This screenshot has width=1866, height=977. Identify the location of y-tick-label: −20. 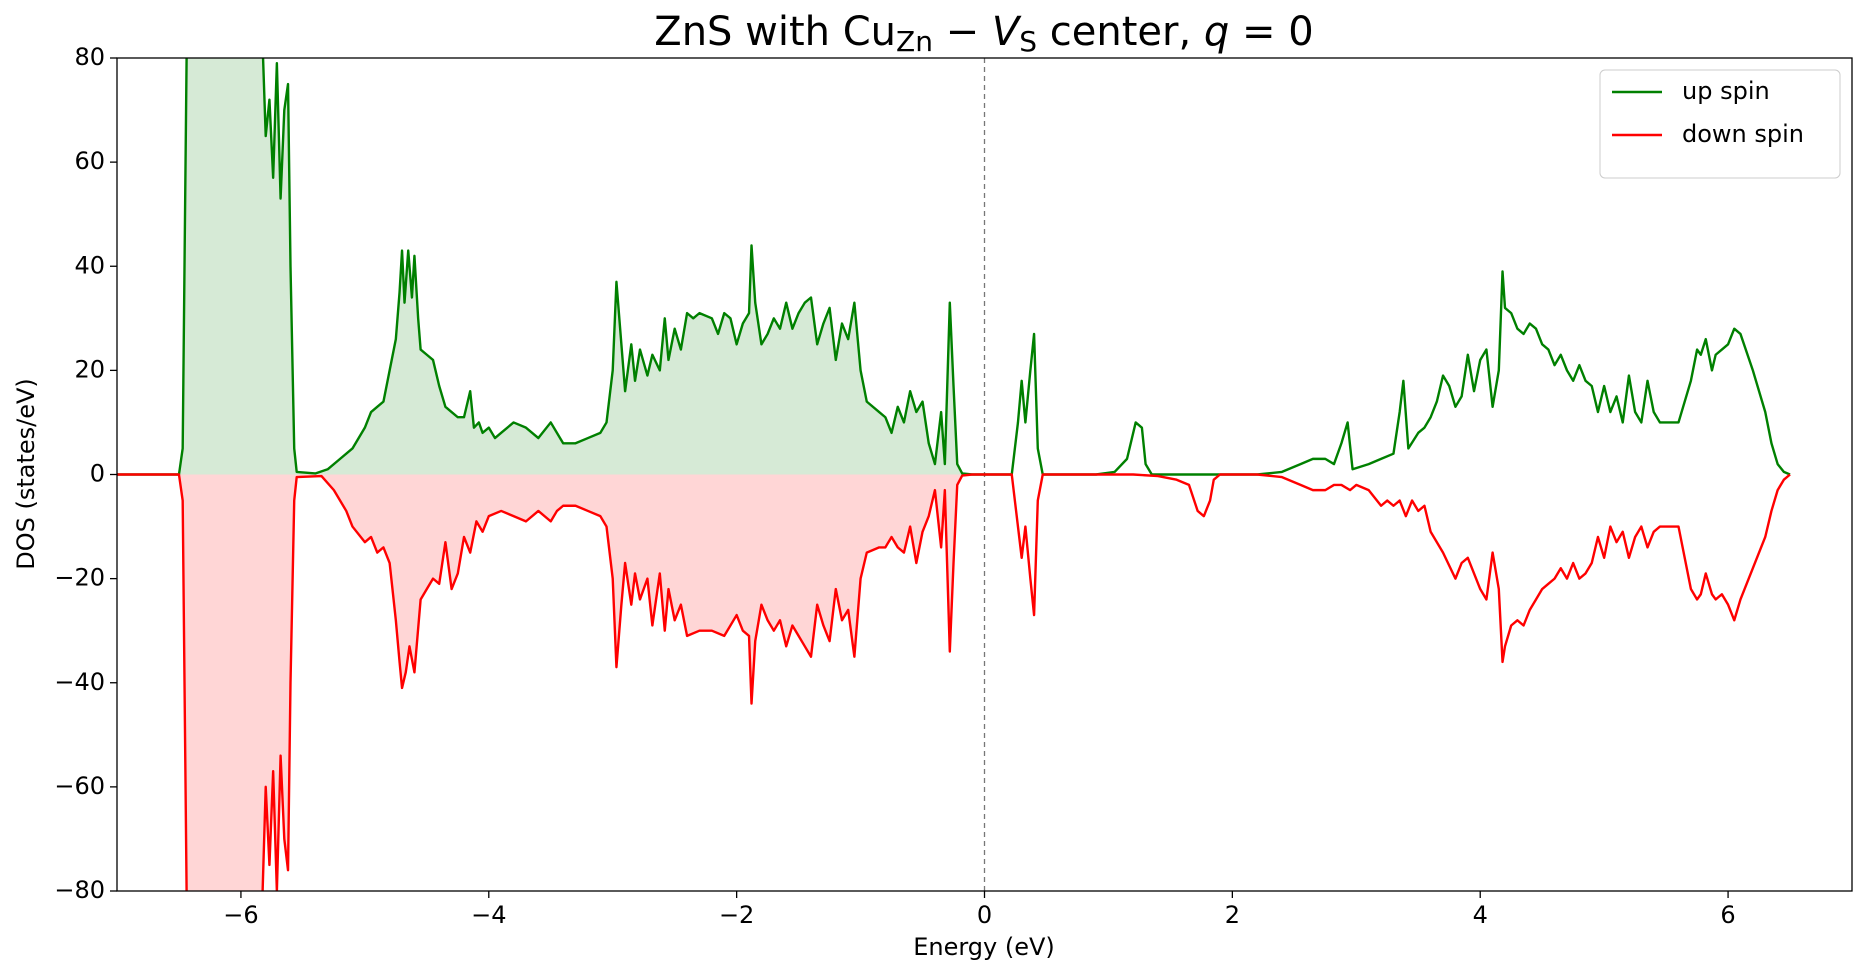
(79, 578).